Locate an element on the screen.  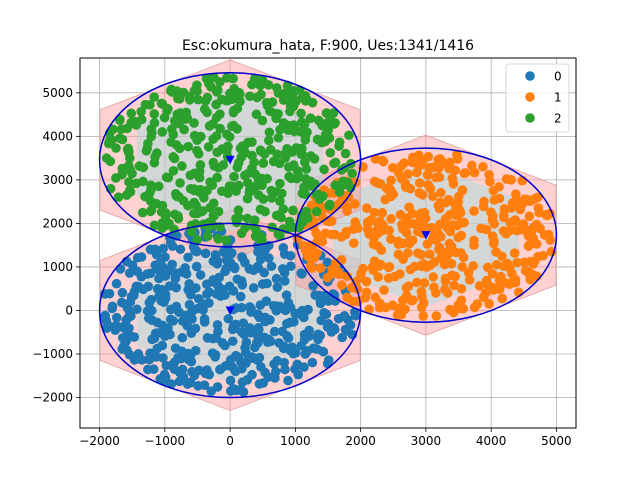
legend-label-2: 2 is located at coordinates (558, 119).